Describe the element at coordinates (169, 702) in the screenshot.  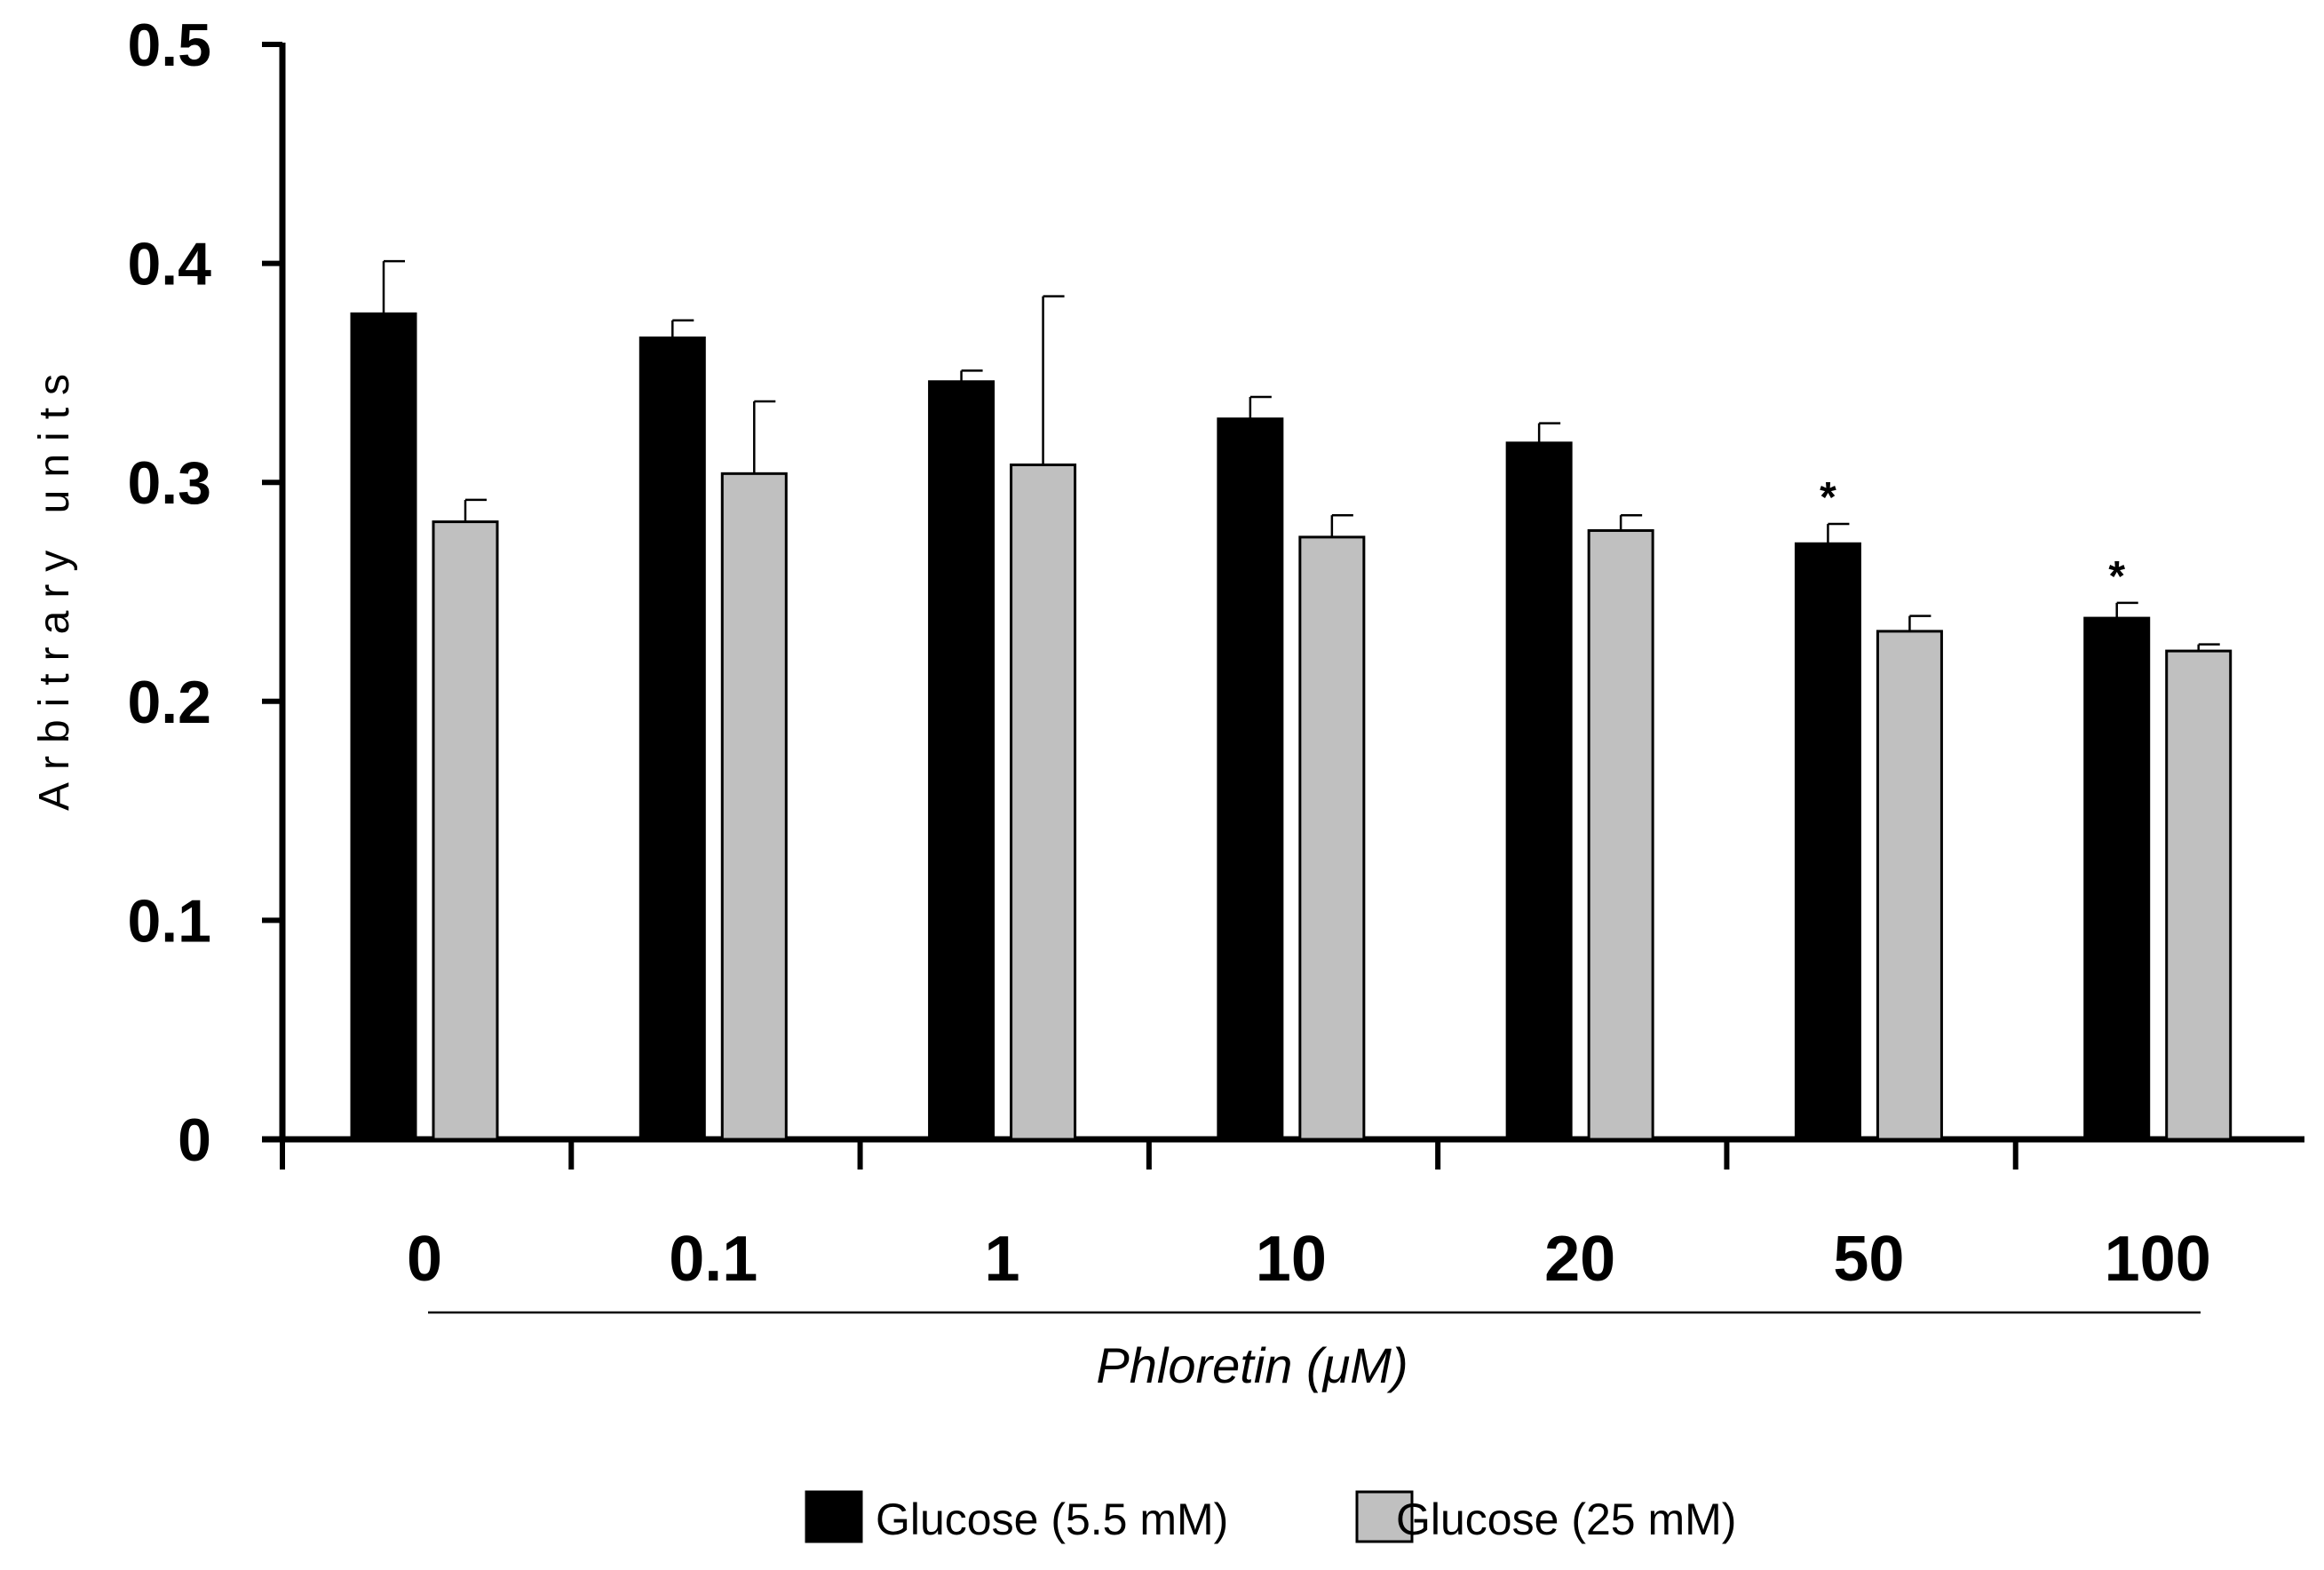
I see `y-tick-label: 0.2` at that location.